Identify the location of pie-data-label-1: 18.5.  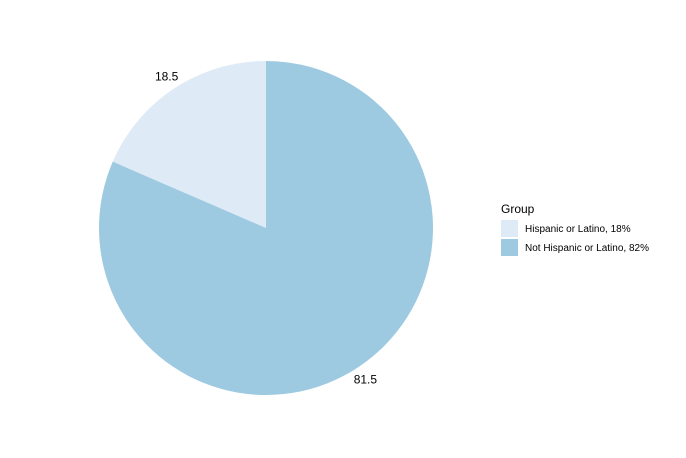
(167, 77).